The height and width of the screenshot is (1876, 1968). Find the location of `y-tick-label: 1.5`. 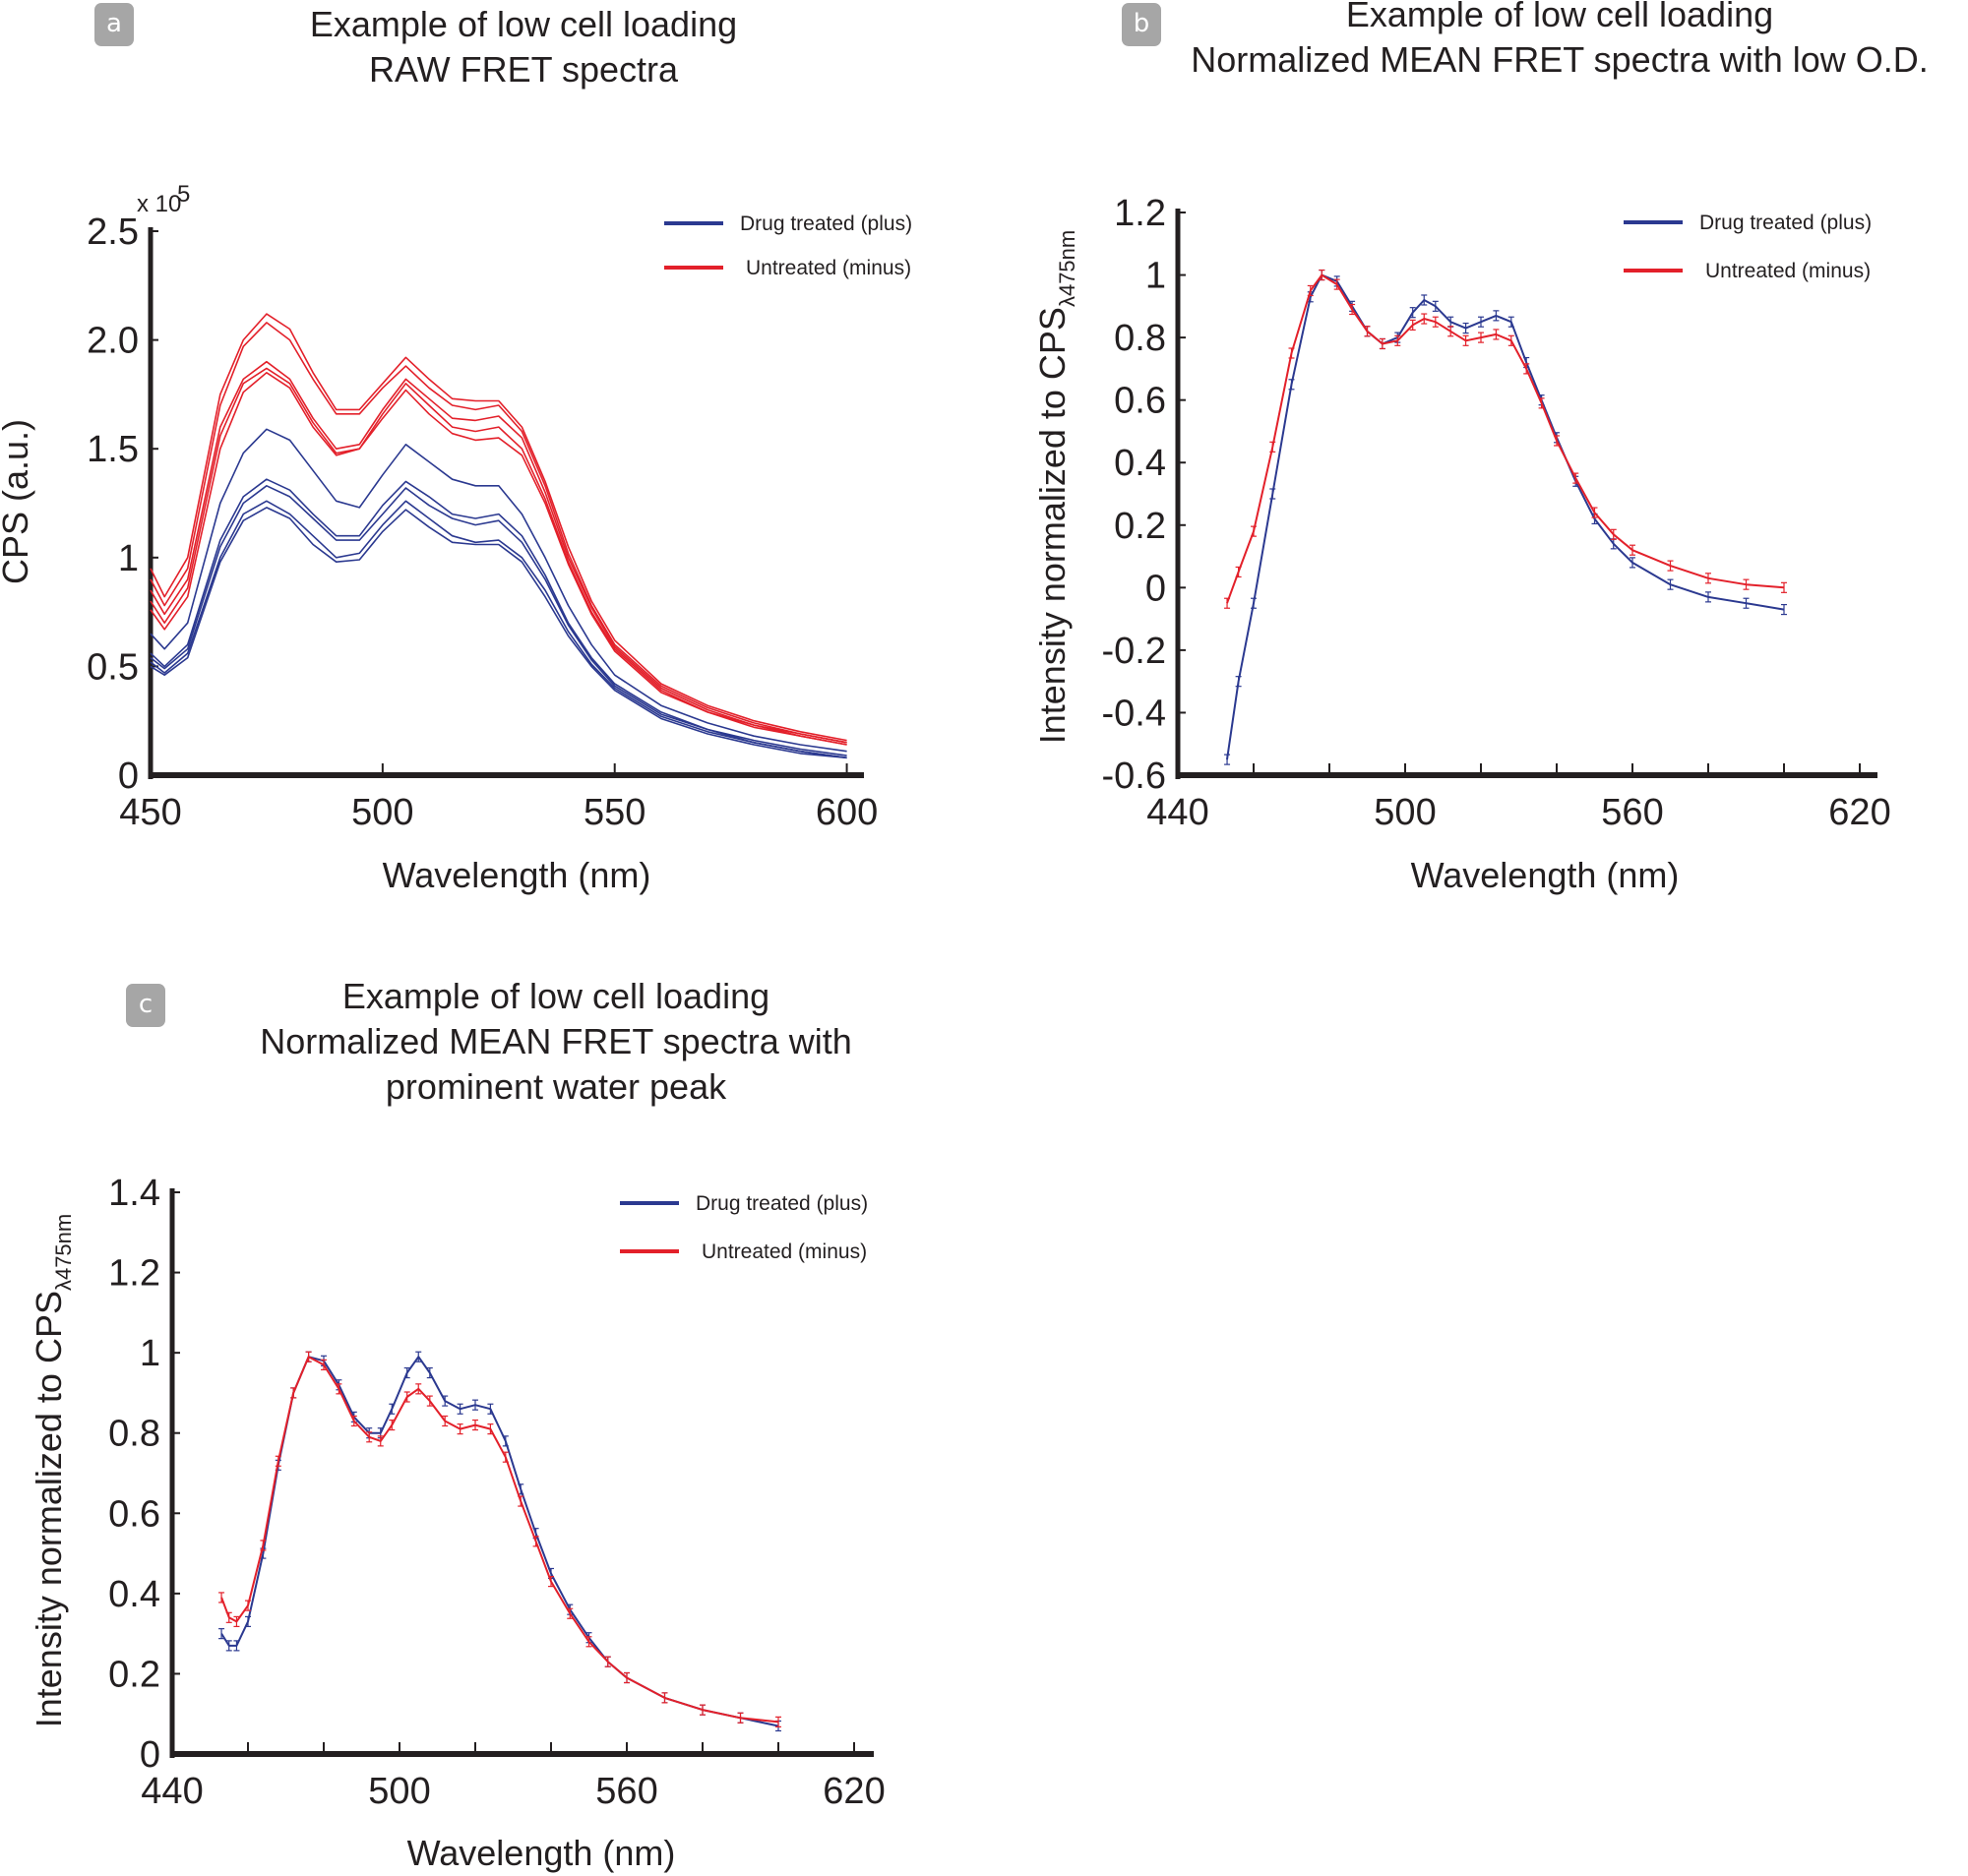

y-tick-label: 1.5 is located at coordinates (113, 449).